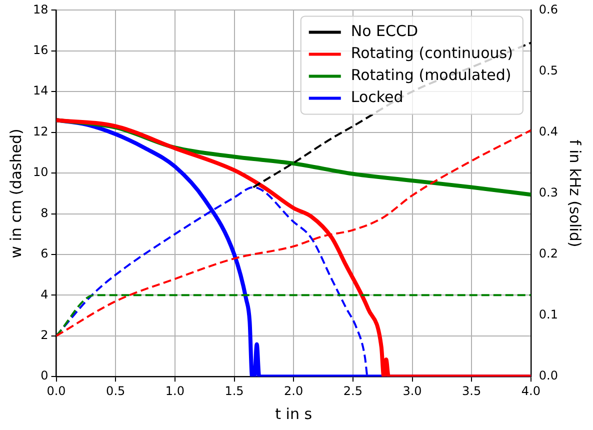 The image size is (593, 430). Describe the element at coordinates (44, 375) in the screenshot. I see `y-tick-label: 0` at that location.